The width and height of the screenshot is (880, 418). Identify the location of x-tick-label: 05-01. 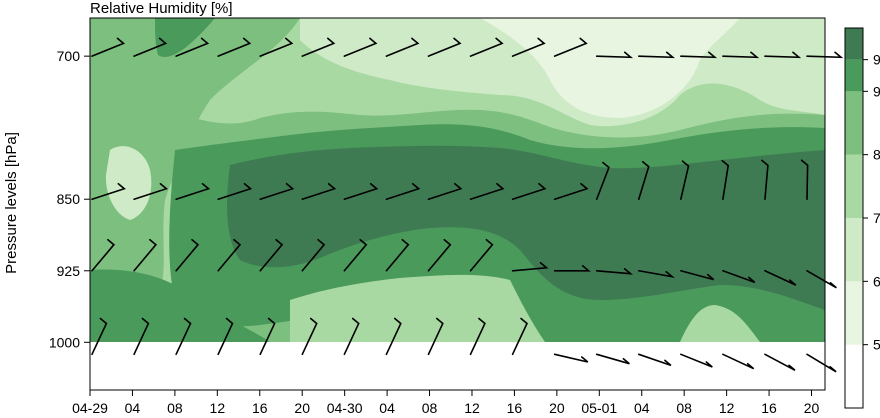
(599, 408).